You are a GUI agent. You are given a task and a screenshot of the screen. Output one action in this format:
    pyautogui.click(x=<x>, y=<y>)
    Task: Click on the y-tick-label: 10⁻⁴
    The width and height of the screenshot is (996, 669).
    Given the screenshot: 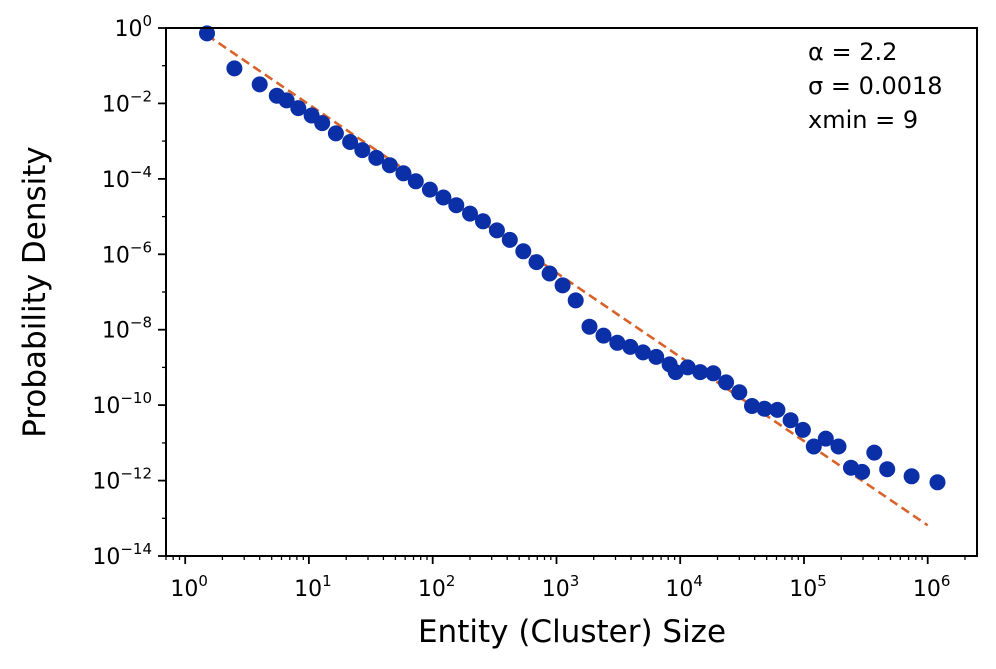 What is the action you would take?
    pyautogui.click(x=127, y=178)
    